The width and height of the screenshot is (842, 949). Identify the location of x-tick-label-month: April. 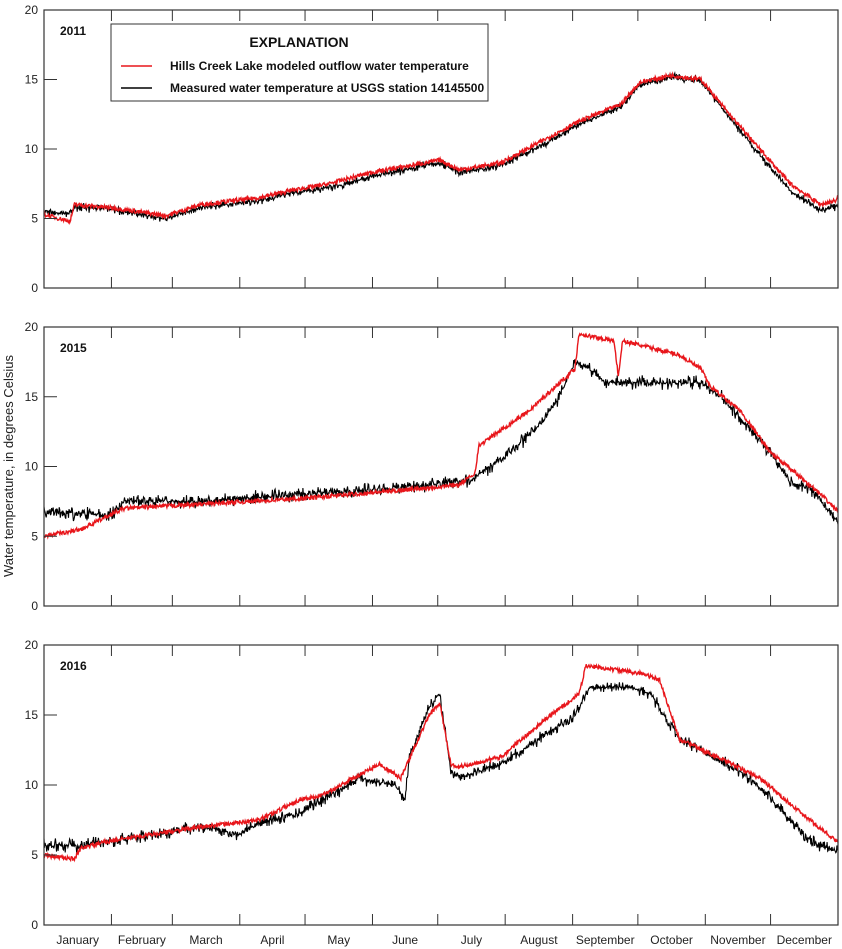
(272, 940).